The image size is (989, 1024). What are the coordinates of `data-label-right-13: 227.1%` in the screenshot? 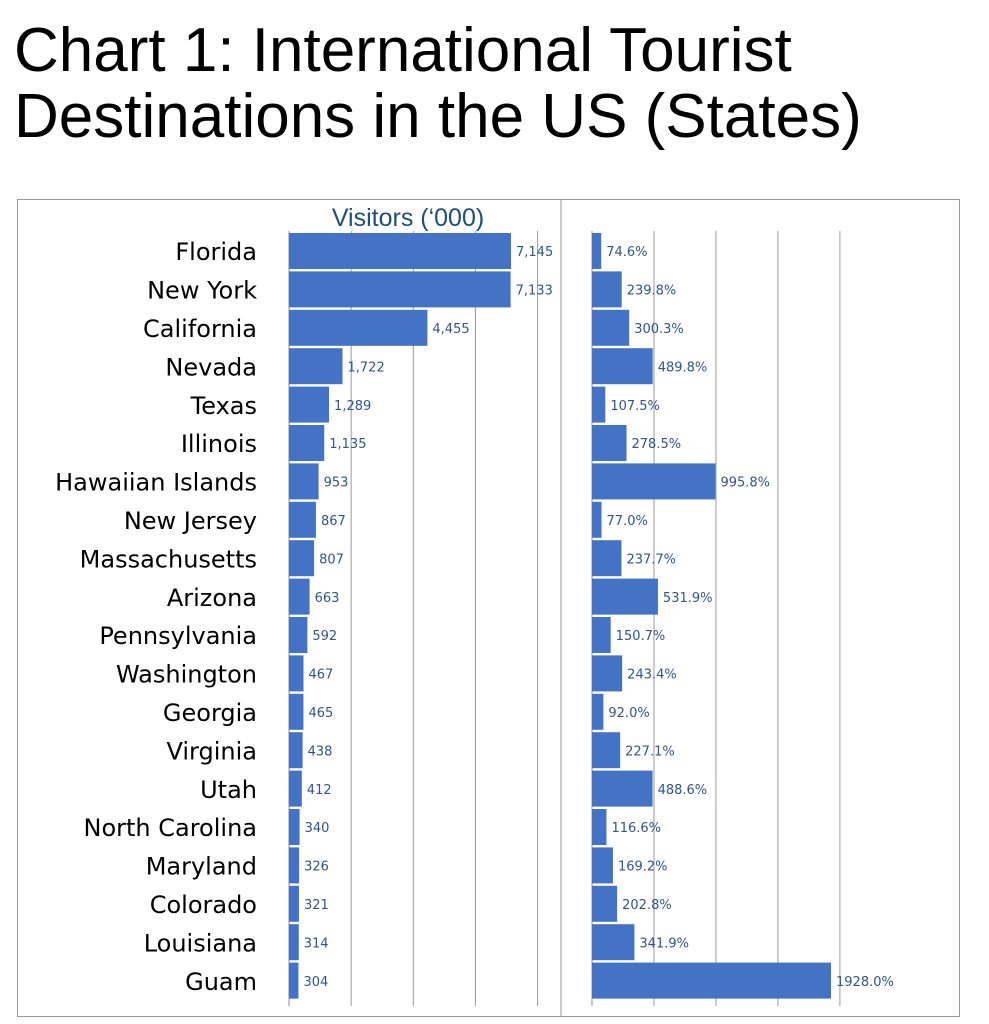 It's located at (650, 751).